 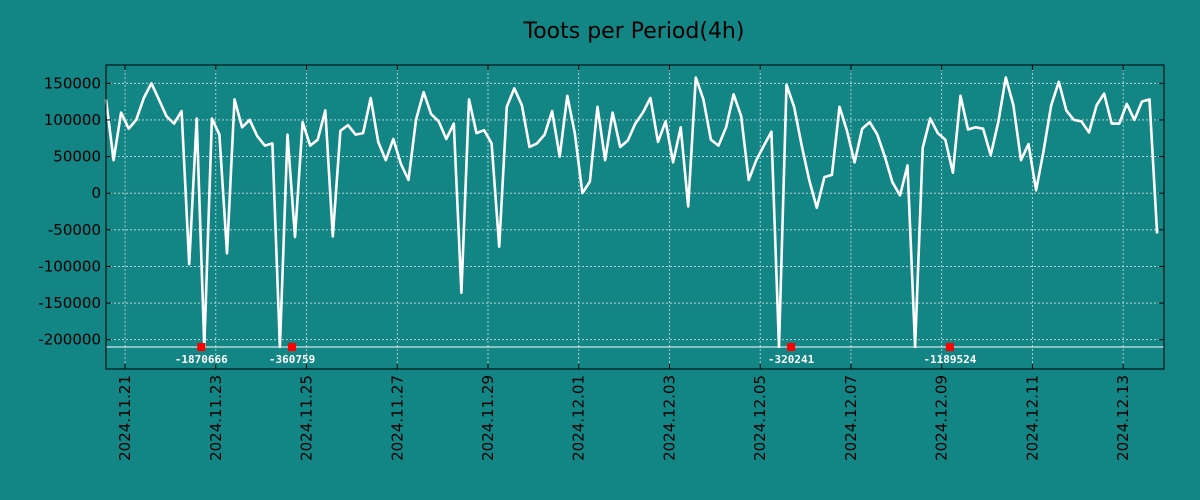 What do you see at coordinates (77, 157) in the screenshot?
I see `y-tick-label: 50000` at bounding box center [77, 157].